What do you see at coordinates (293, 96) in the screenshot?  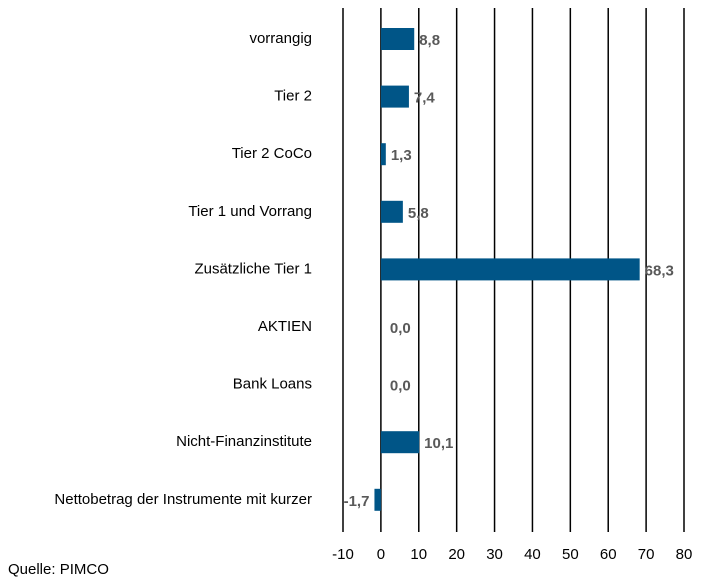 I see `y-tick-label: Tier 2` at bounding box center [293, 96].